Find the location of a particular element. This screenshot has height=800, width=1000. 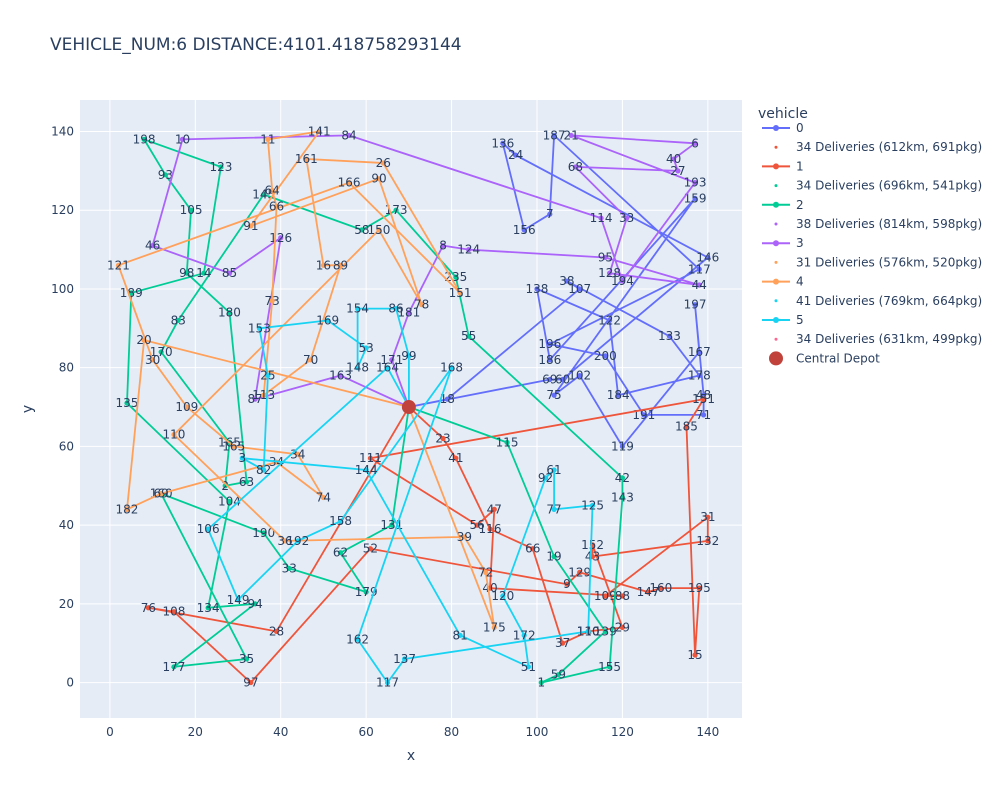

point-label: 69 is located at coordinates (161, 494).